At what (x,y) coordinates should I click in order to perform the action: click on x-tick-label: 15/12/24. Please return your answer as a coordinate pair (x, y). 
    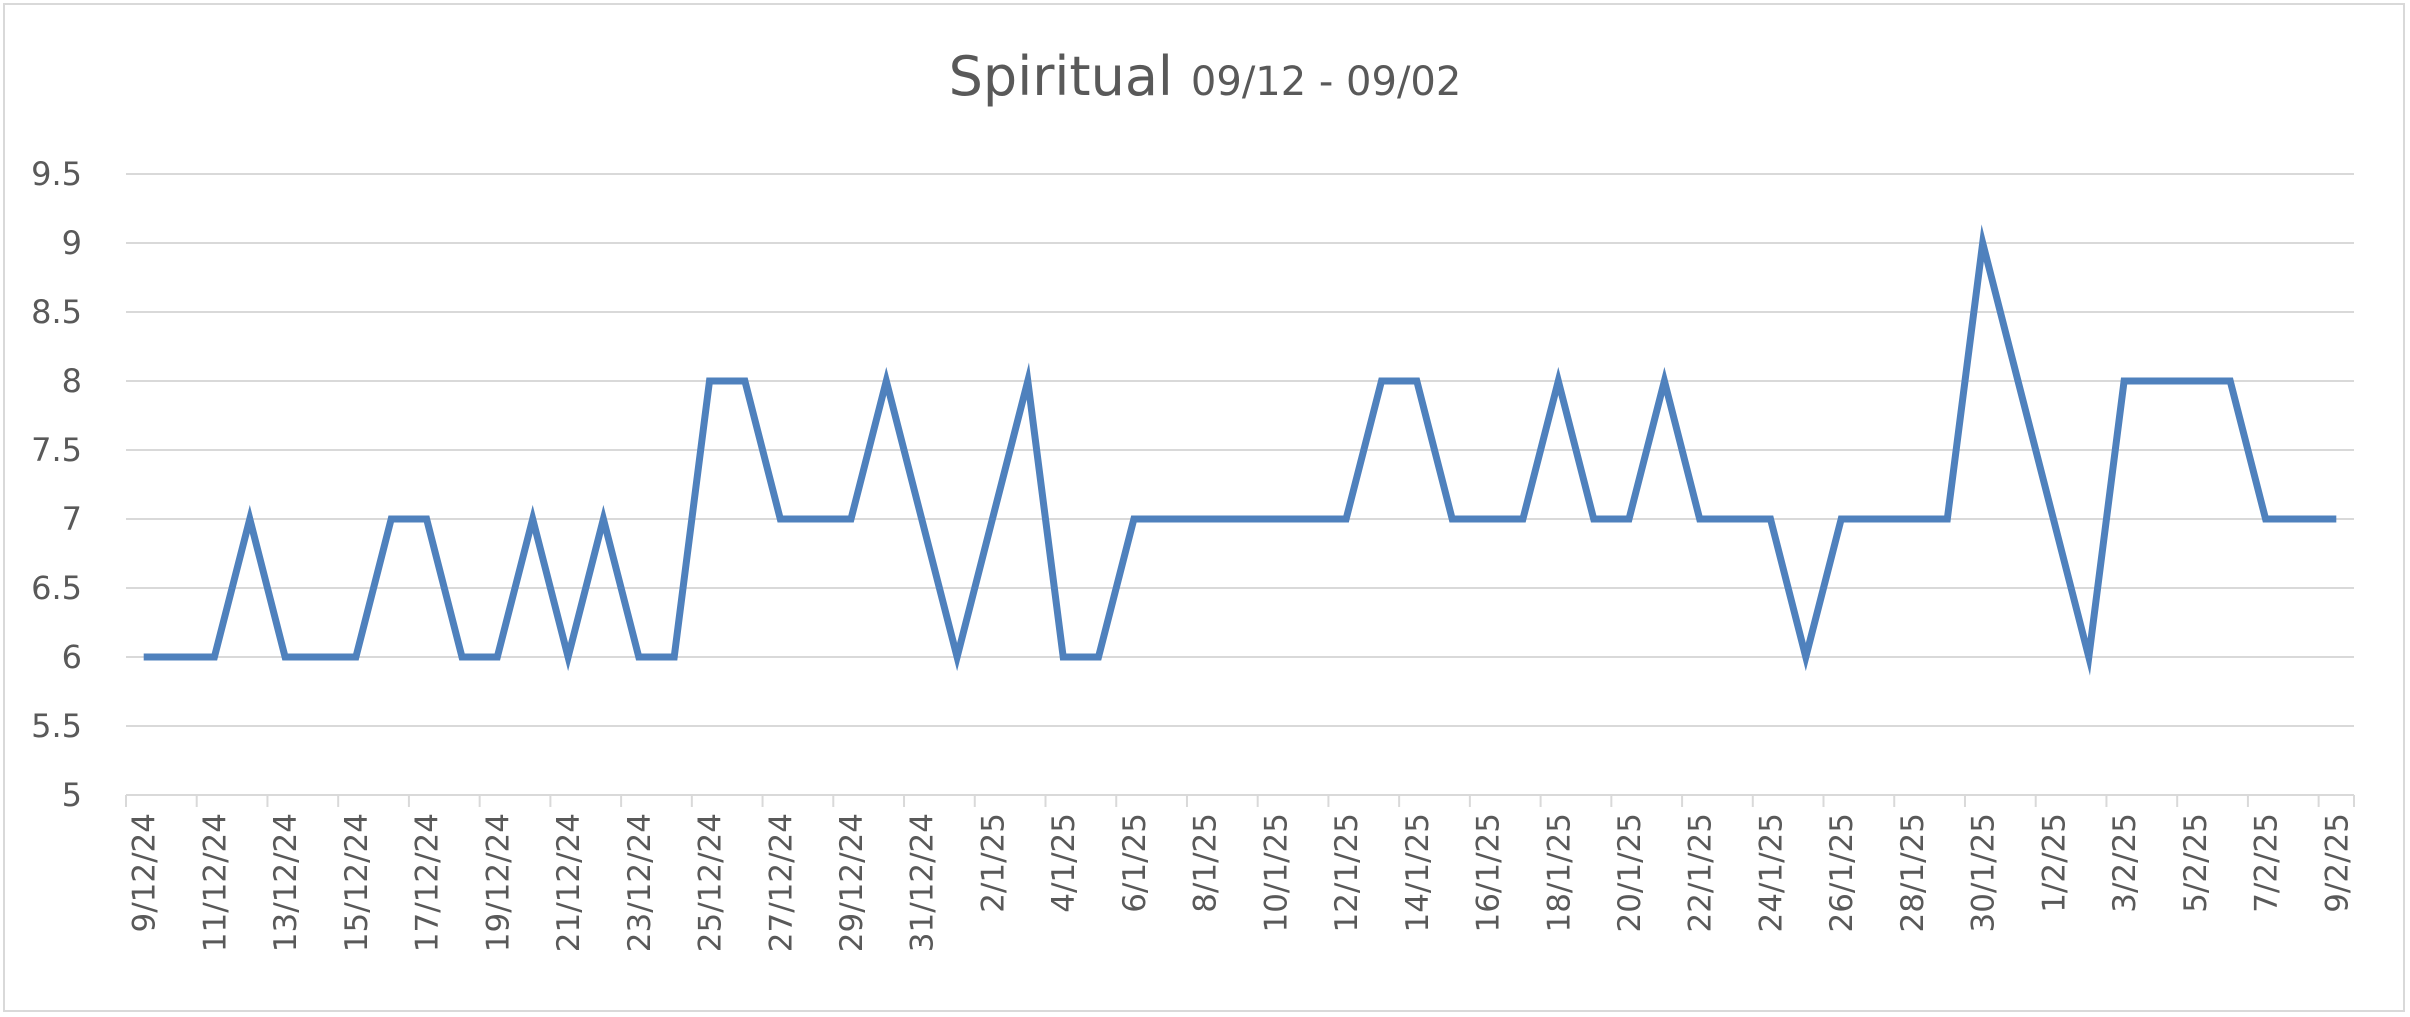
    Looking at the image, I should click on (357, 882).